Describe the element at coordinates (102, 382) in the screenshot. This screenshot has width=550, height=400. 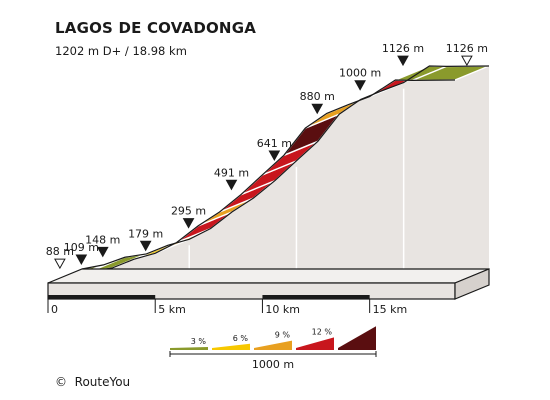
I see `credit-text: RouteYou` at that location.